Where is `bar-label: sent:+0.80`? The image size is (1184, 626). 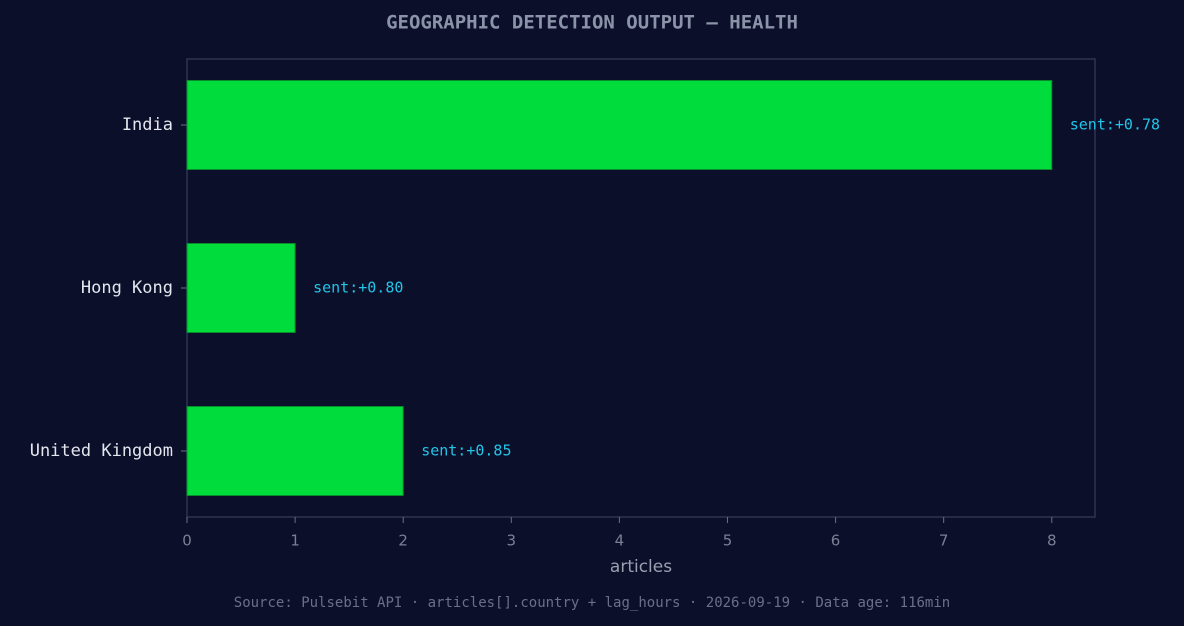 bar-label: sent:+0.80 is located at coordinates (358, 288).